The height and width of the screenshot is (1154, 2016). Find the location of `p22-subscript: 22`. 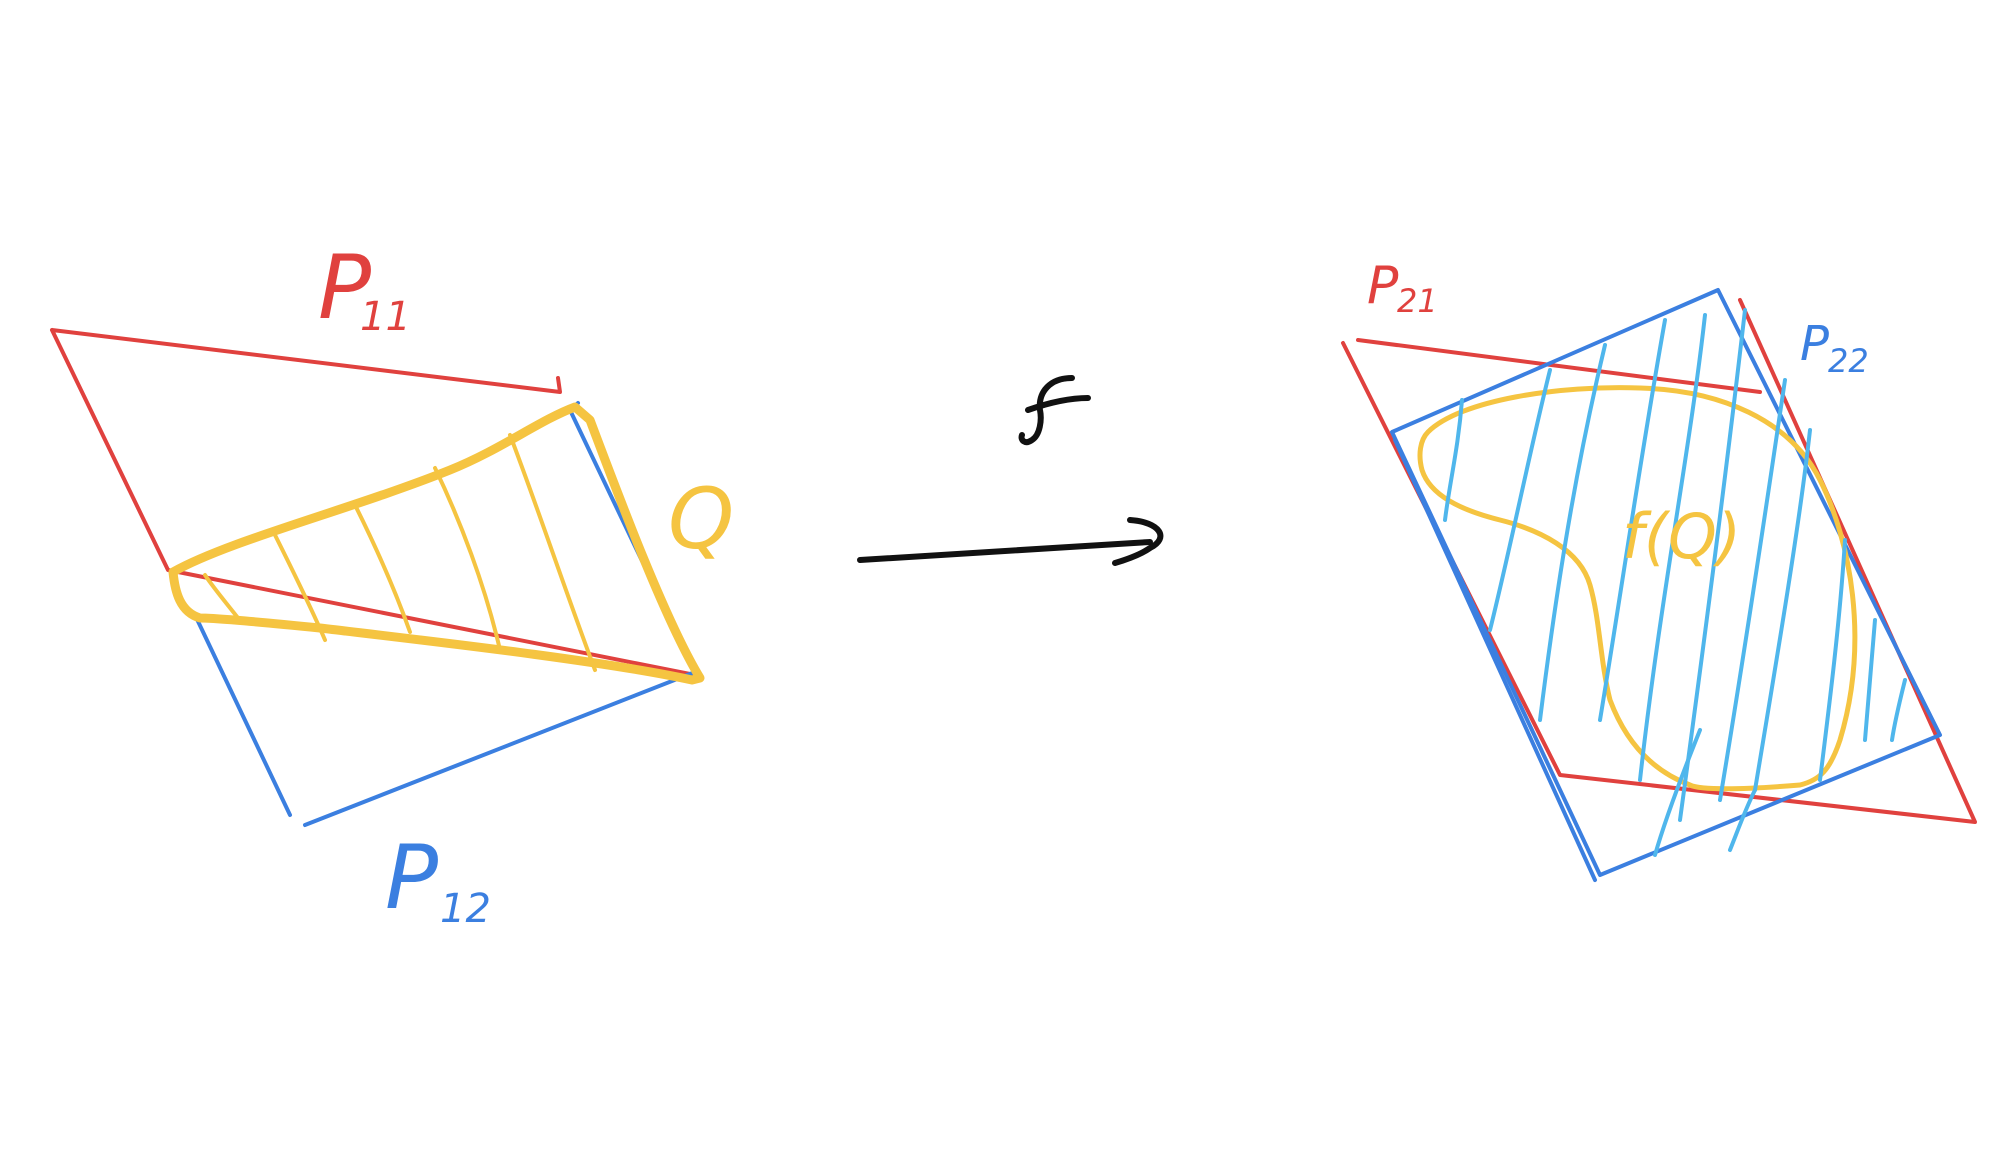

p22-subscript: 22 is located at coordinates (1848, 361).